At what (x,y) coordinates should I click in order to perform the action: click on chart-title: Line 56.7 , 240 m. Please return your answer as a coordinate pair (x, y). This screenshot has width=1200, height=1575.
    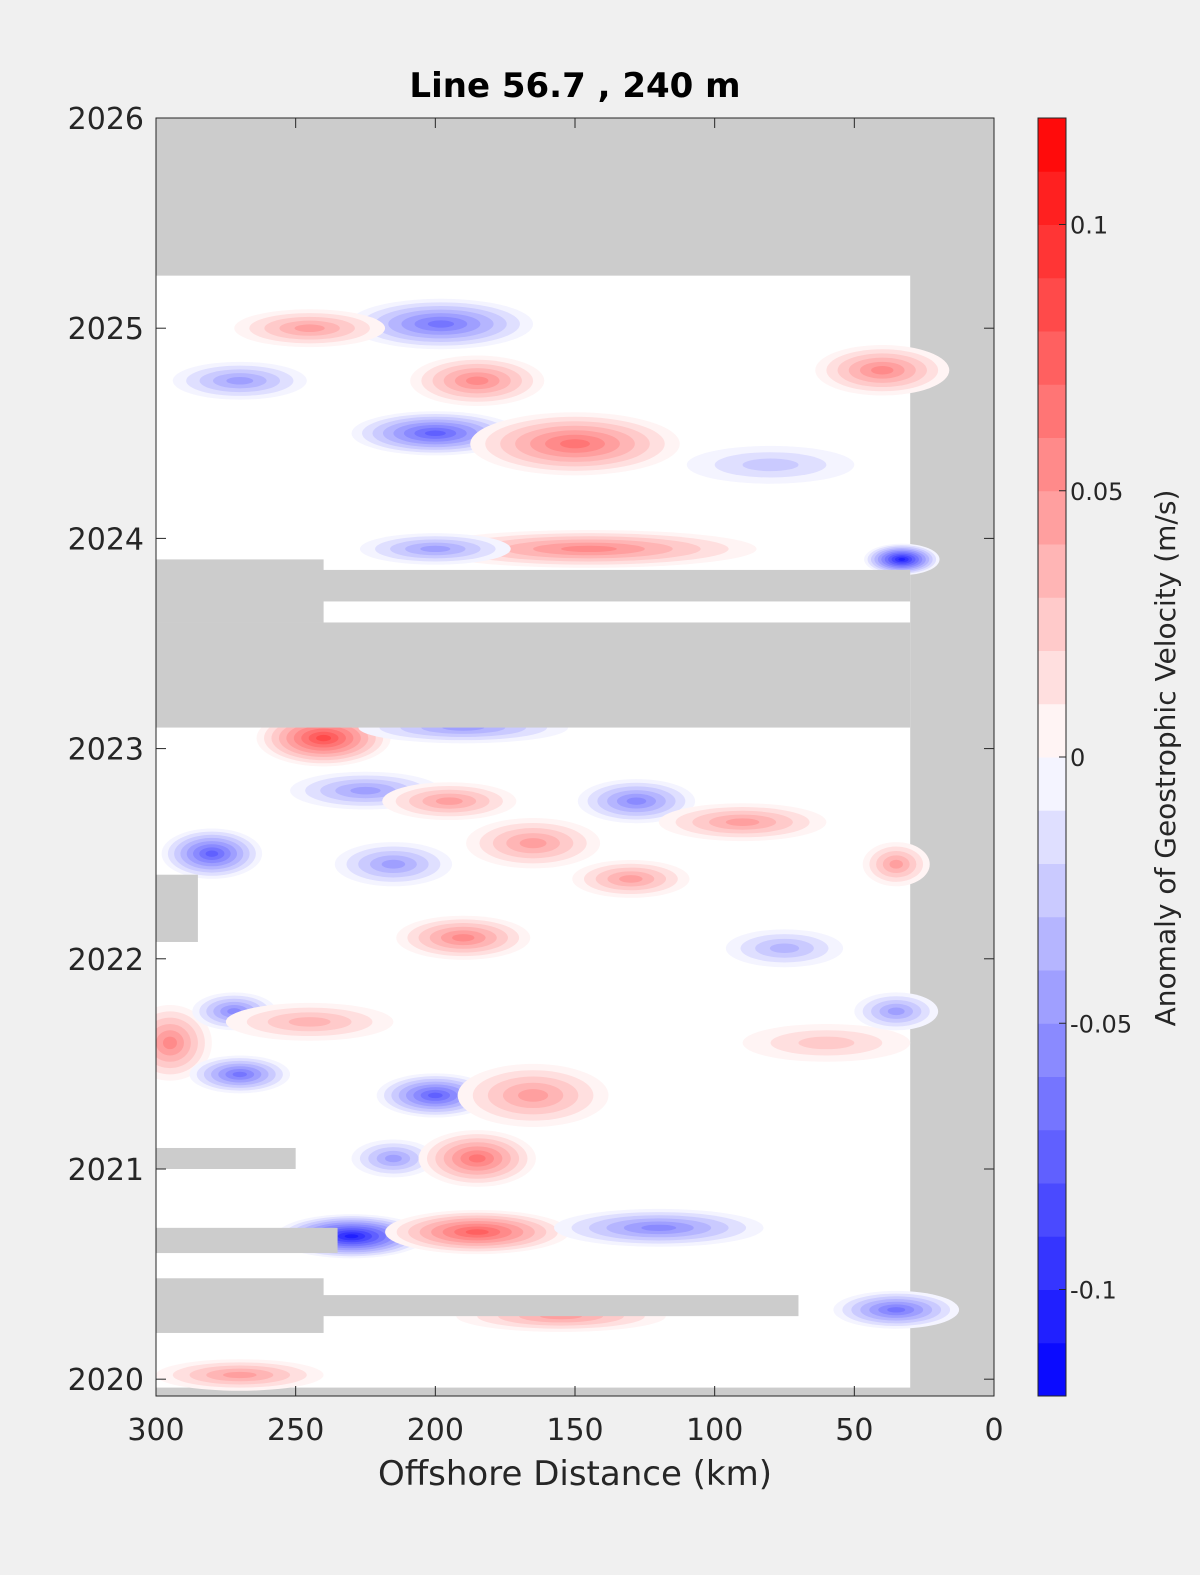
    Looking at the image, I should click on (574, 86).